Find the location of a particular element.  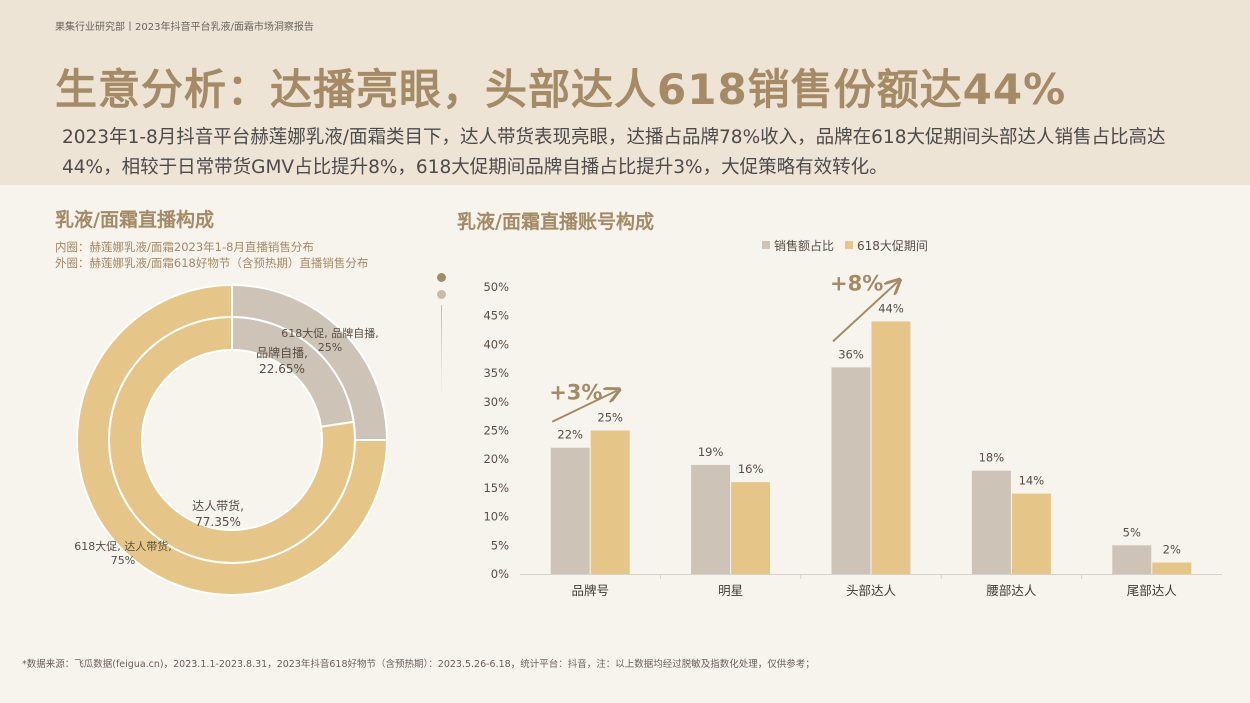

bar-value-label: 18% is located at coordinates (992, 458).